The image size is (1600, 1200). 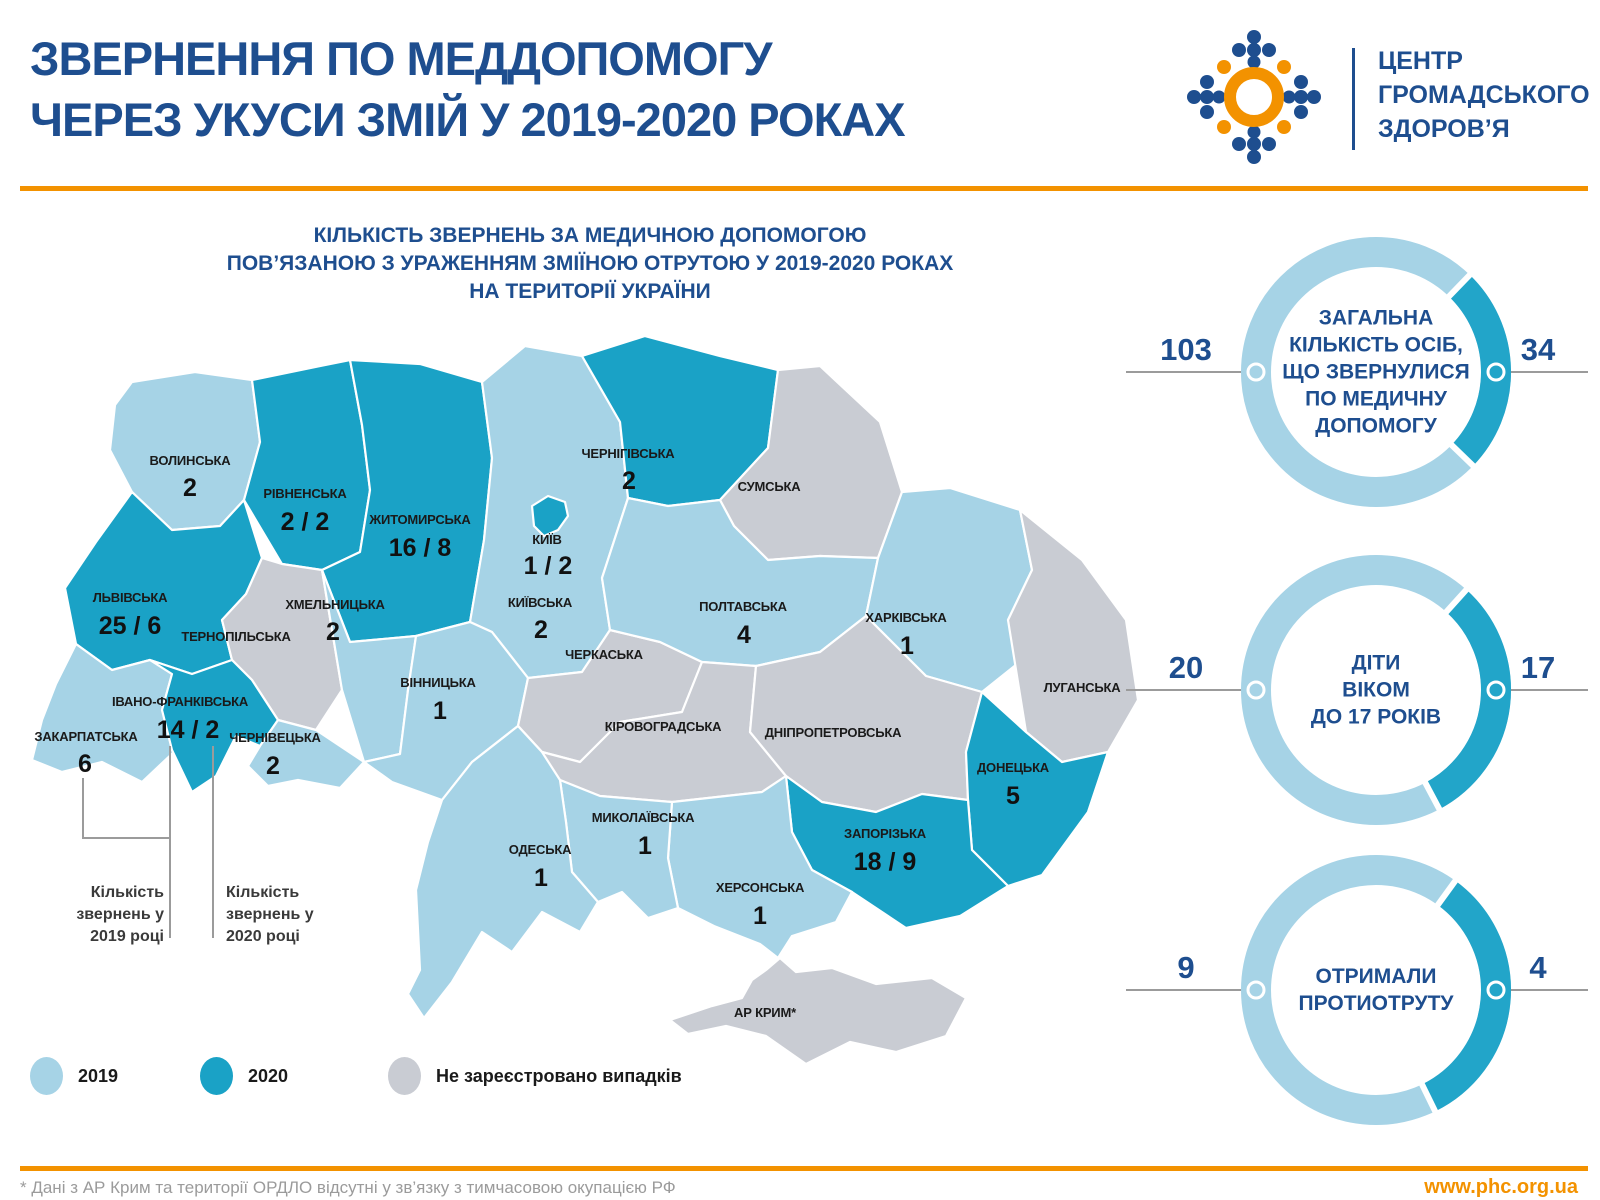 What do you see at coordinates (440, 711) in the screenshot?
I see `region-vinnytska-value: 1` at bounding box center [440, 711].